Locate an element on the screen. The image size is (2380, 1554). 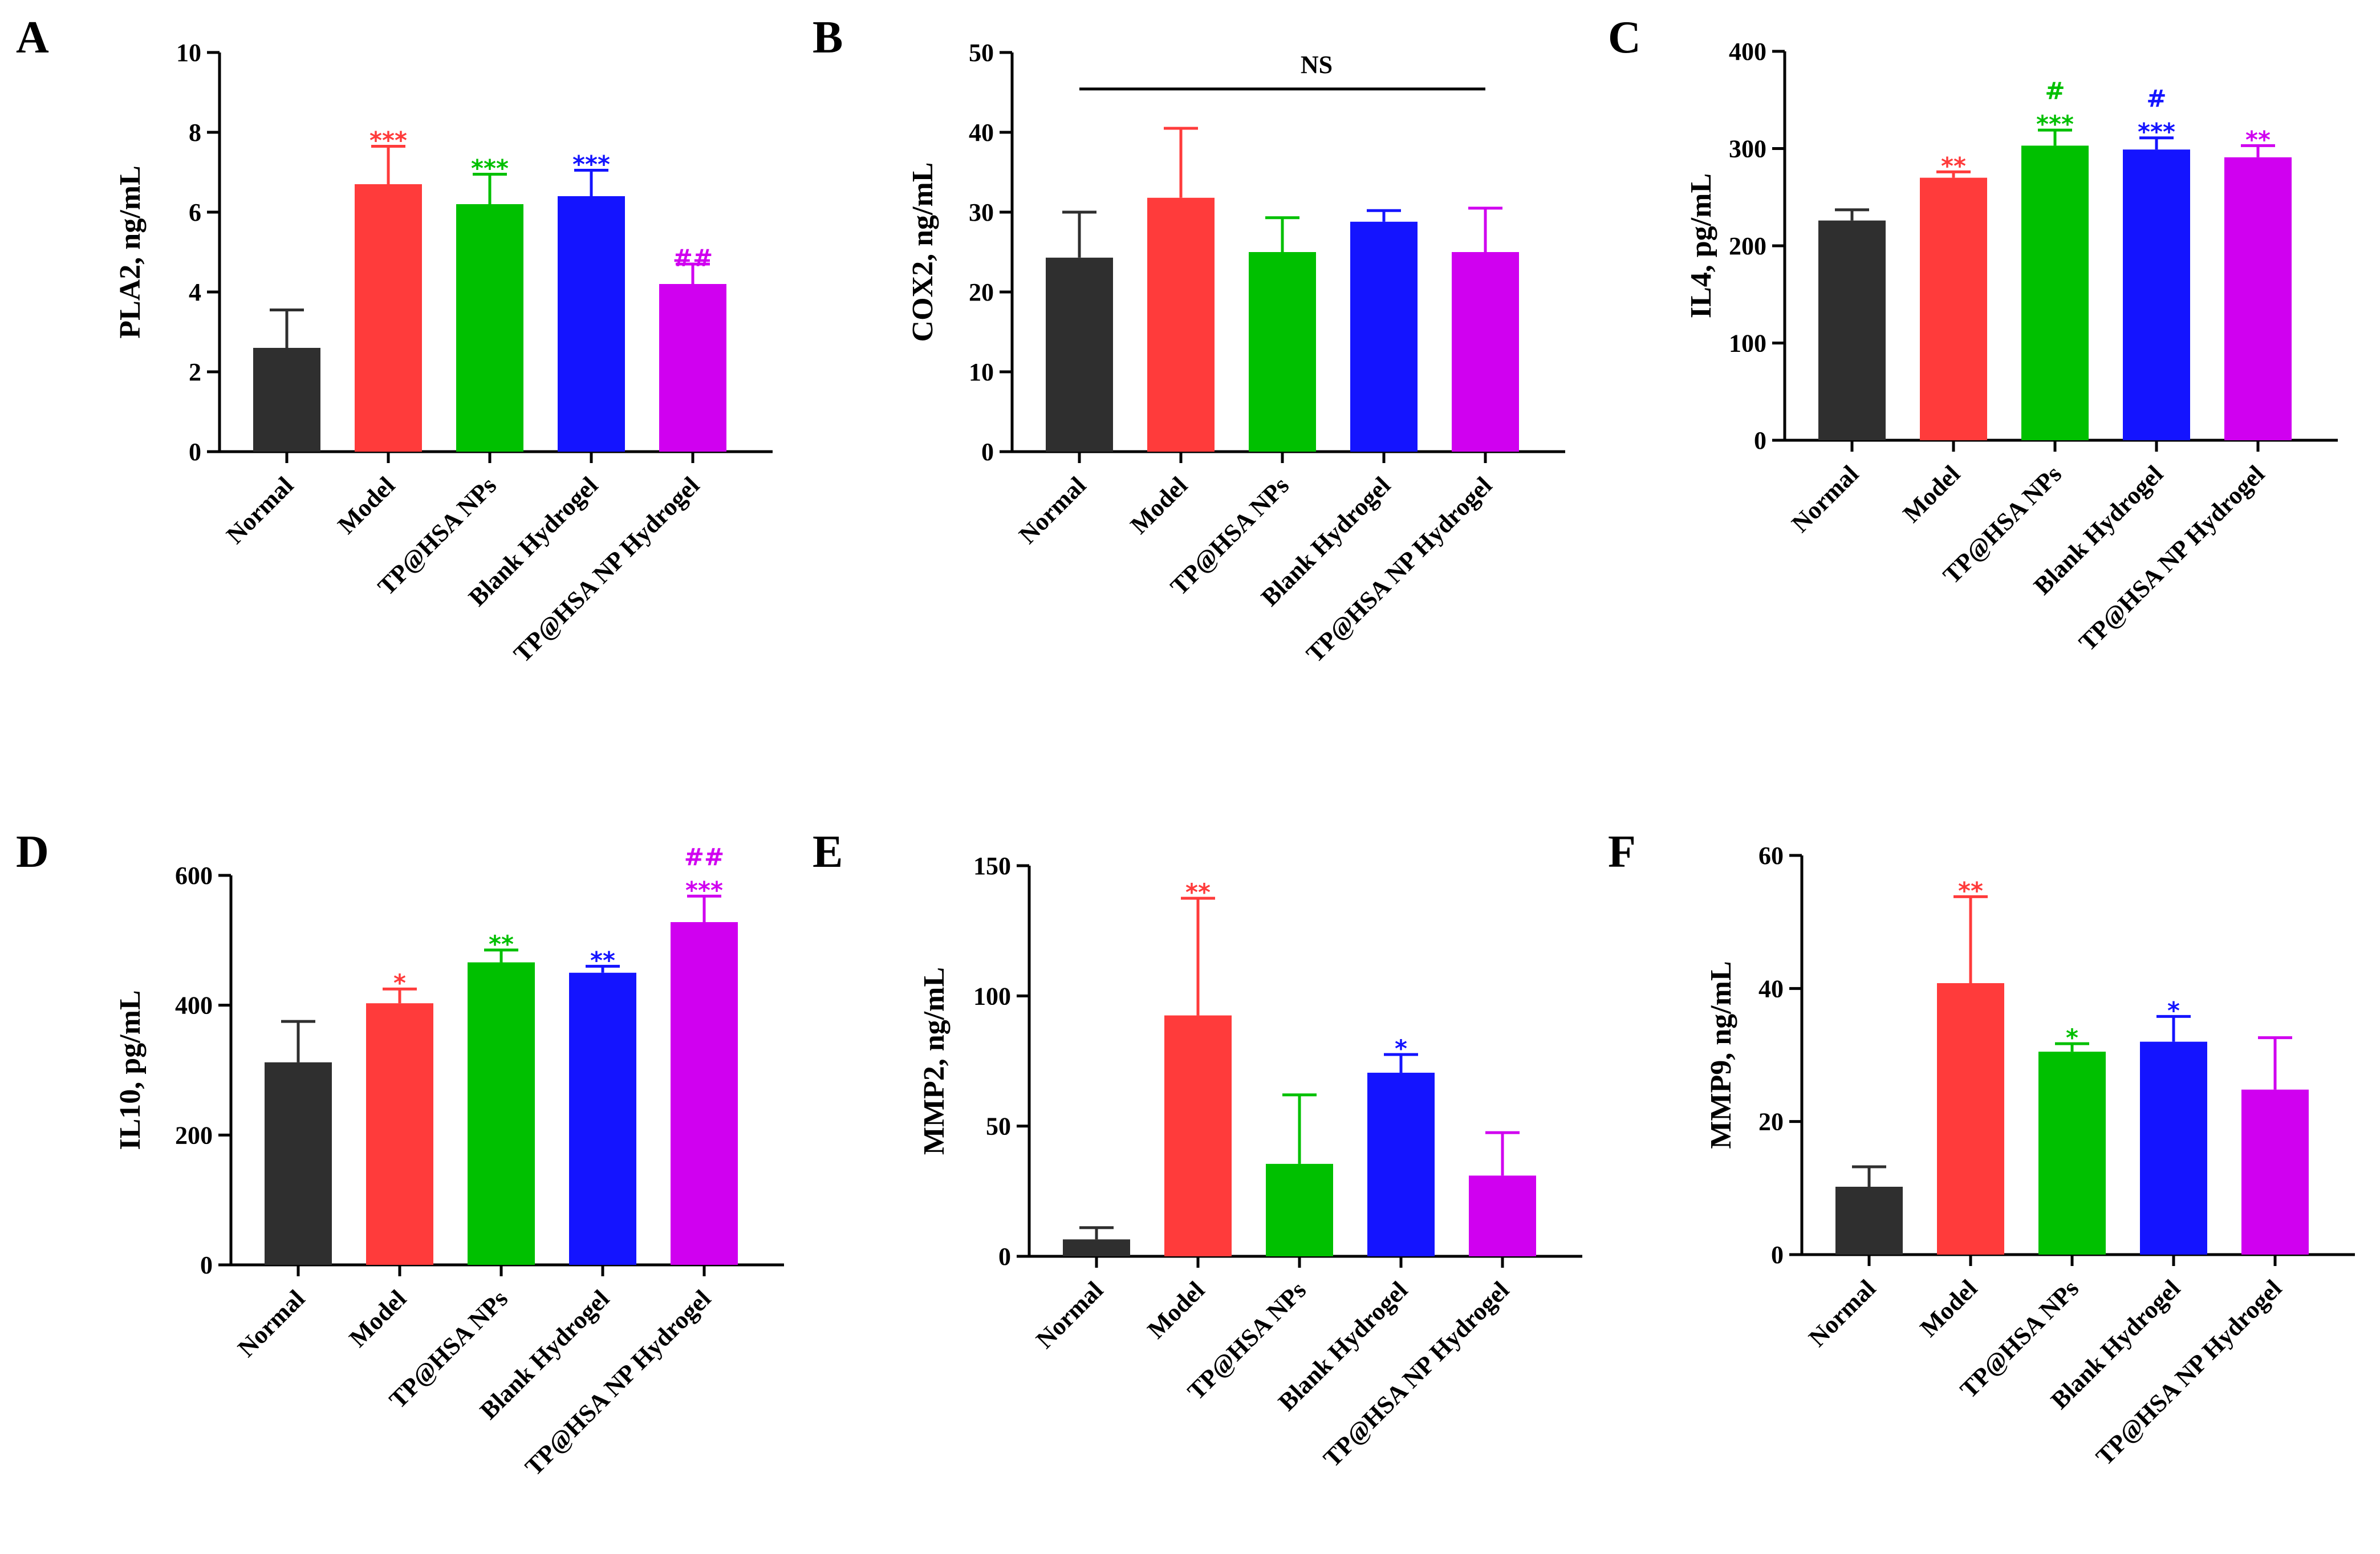
y-tick-label: 150 is located at coordinates (992, 866).